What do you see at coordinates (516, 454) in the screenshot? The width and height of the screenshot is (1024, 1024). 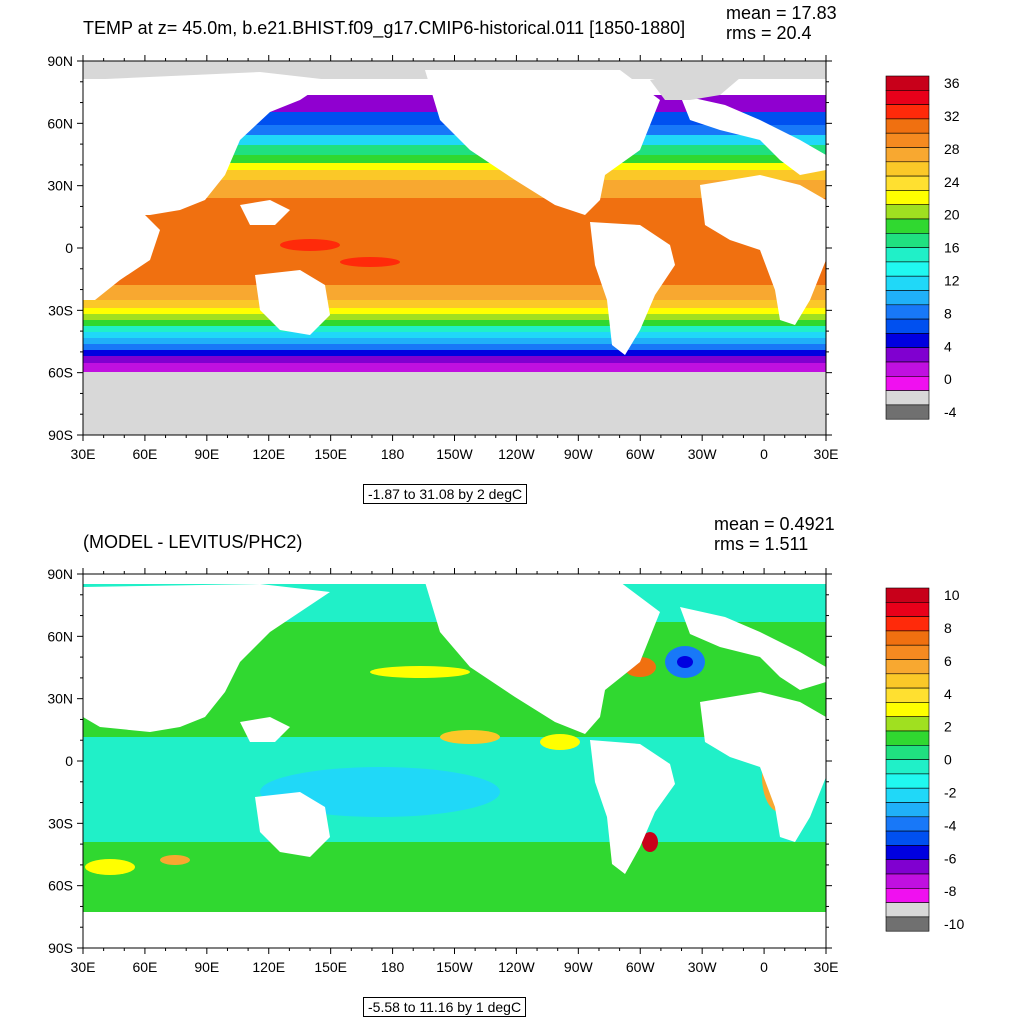 I see `lon-label: 120W` at bounding box center [516, 454].